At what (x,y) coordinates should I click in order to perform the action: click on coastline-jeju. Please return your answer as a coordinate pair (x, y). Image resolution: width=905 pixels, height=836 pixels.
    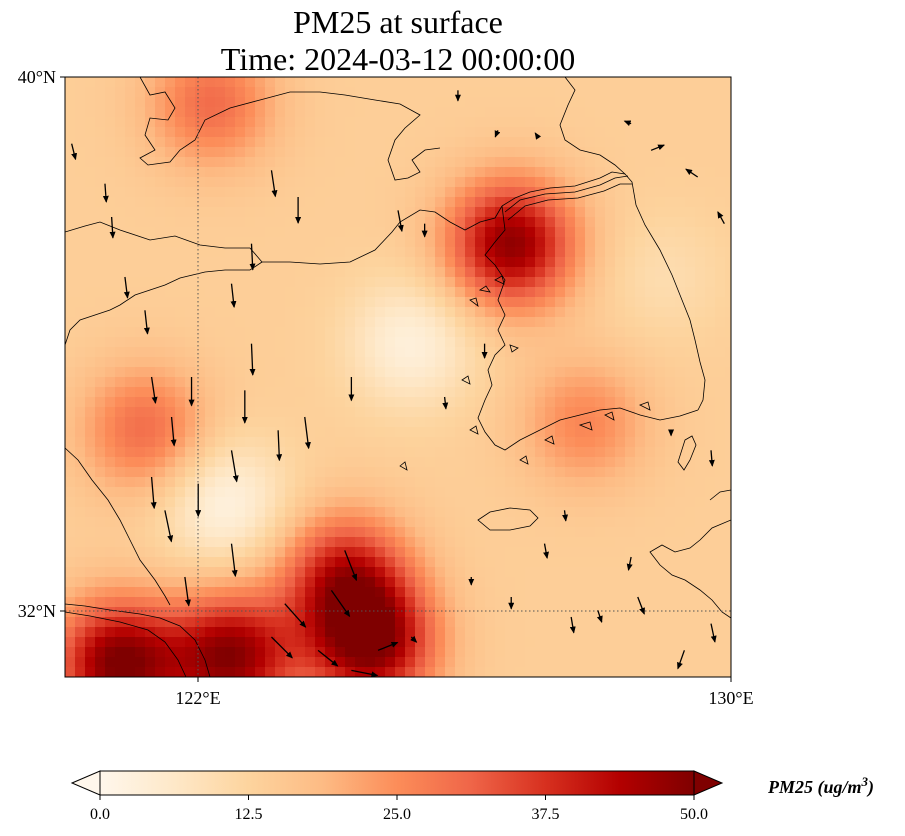
    Looking at the image, I should click on (508, 519).